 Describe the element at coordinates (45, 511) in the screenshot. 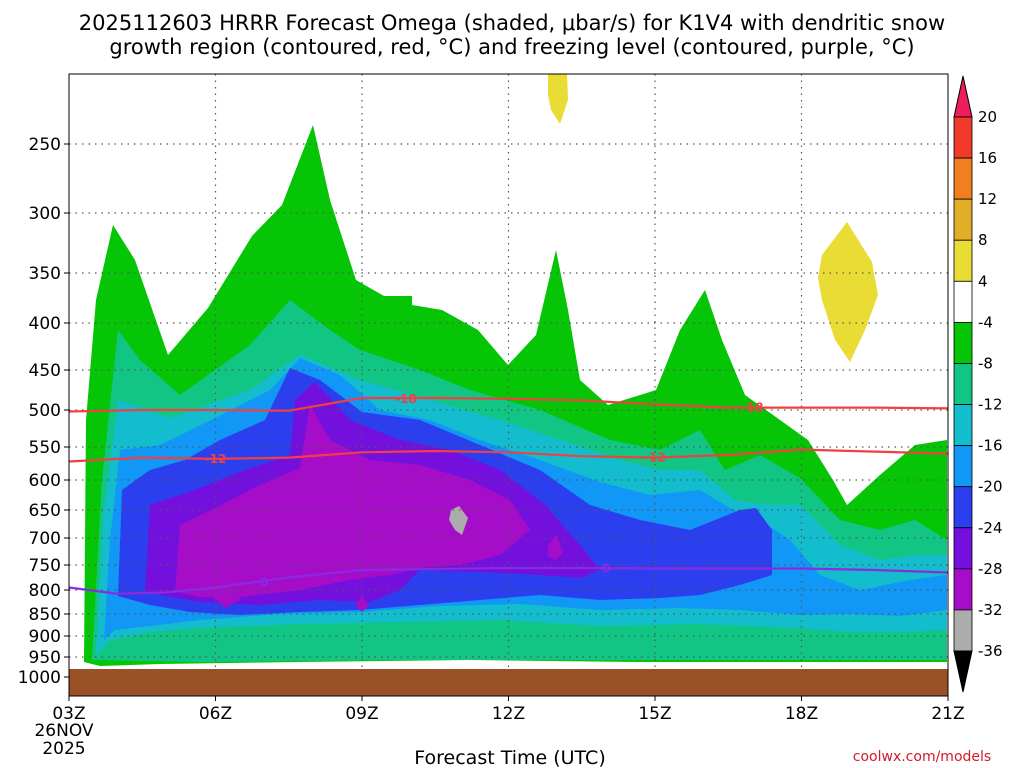

I see `y-tick-label-650: 650` at that location.